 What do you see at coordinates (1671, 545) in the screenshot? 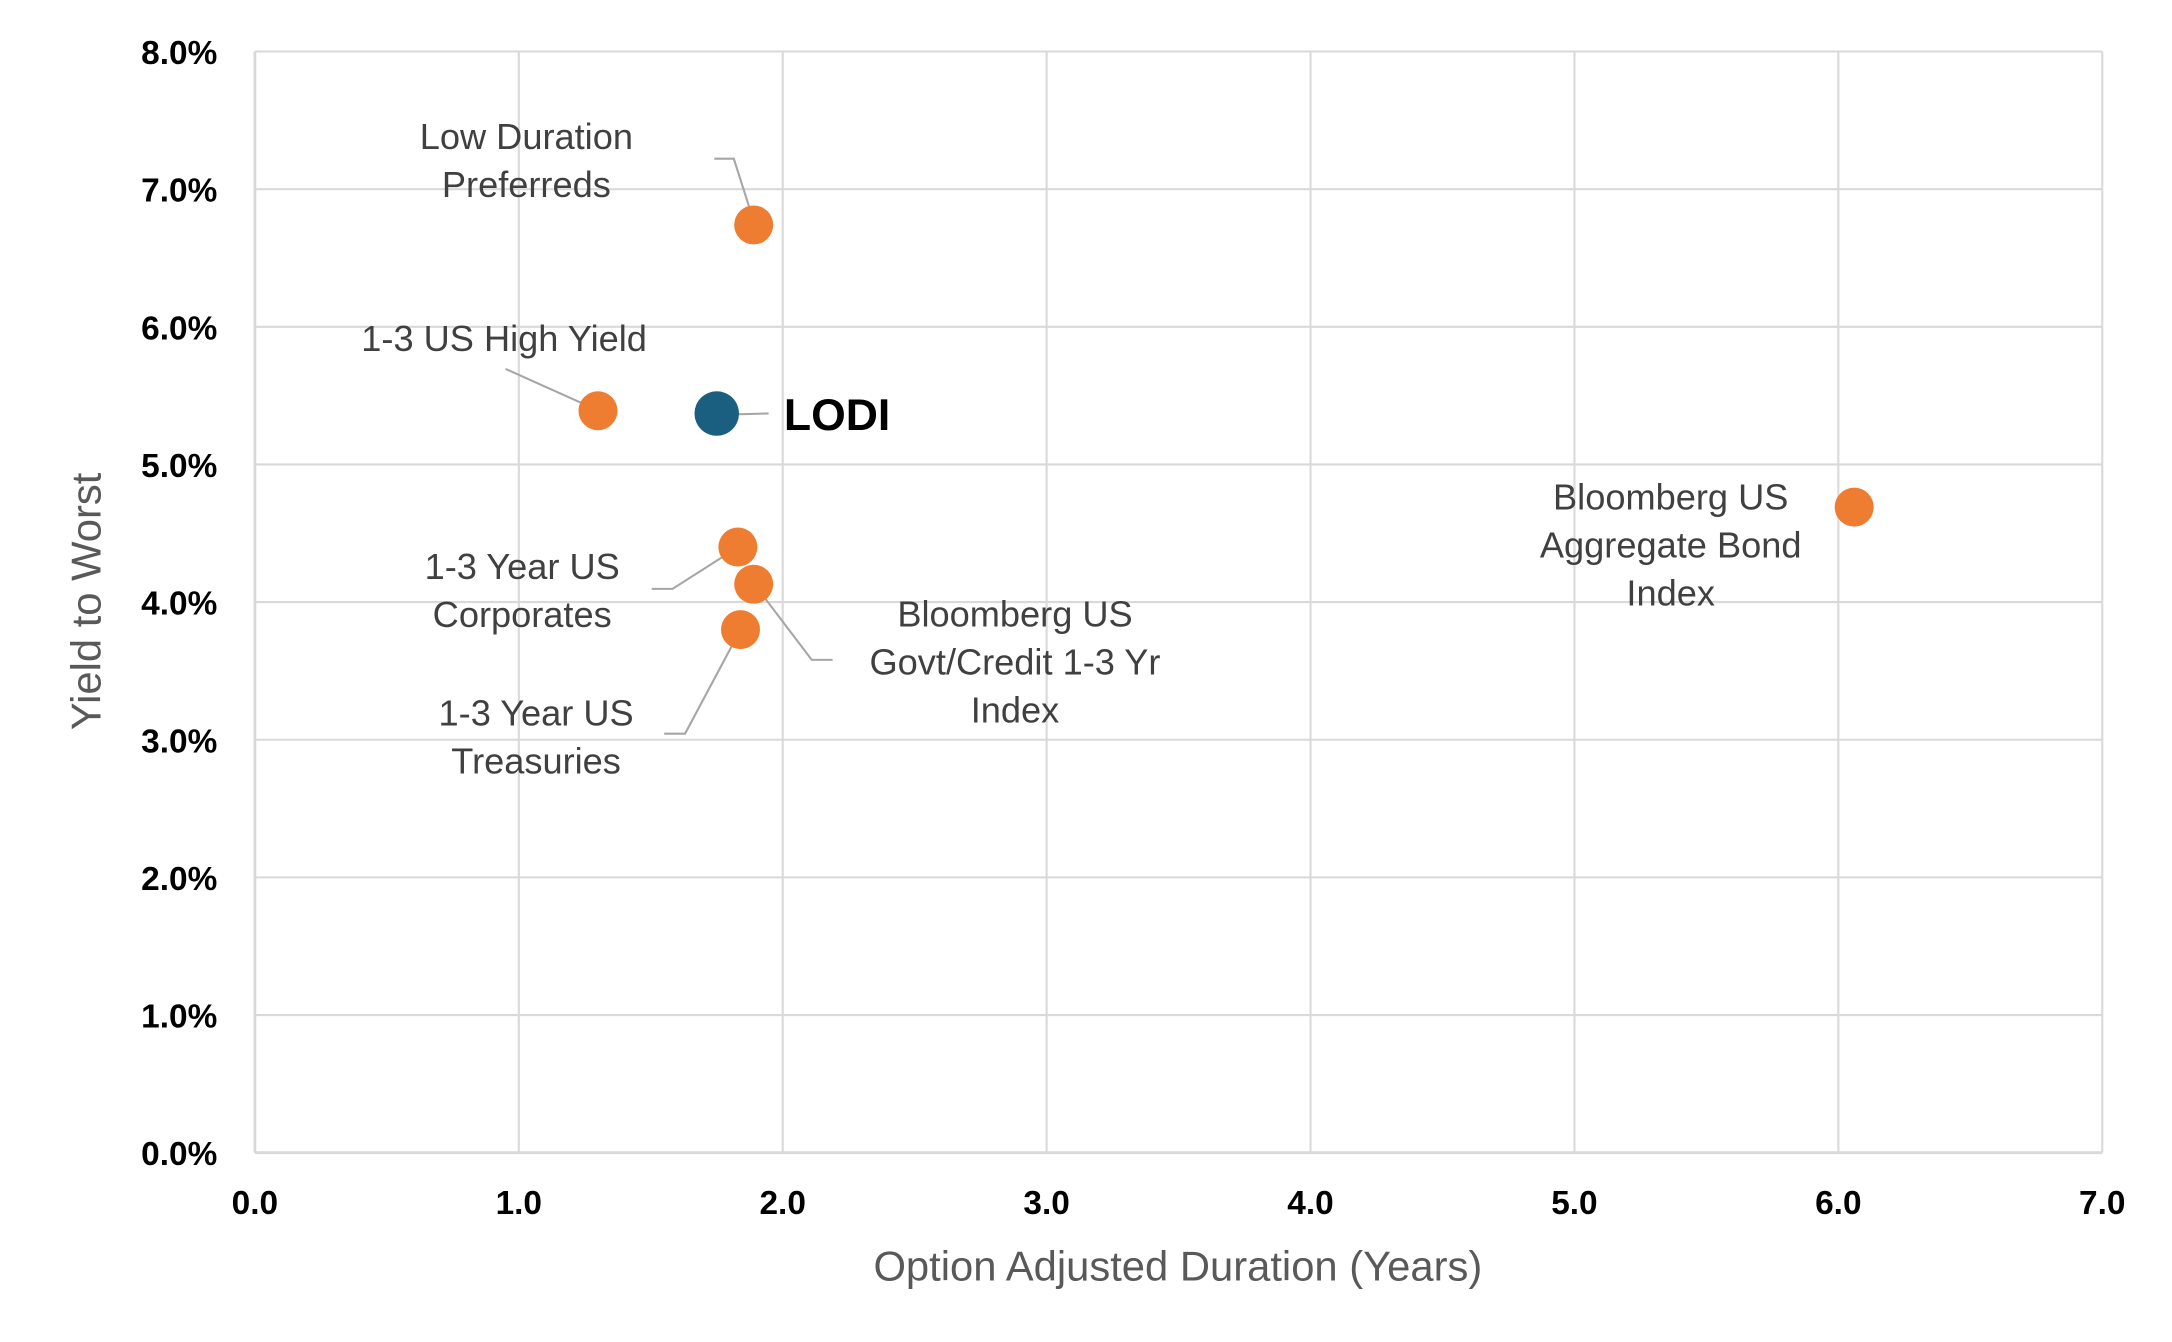
I see `data-label: Aggregate Bond` at bounding box center [1671, 545].